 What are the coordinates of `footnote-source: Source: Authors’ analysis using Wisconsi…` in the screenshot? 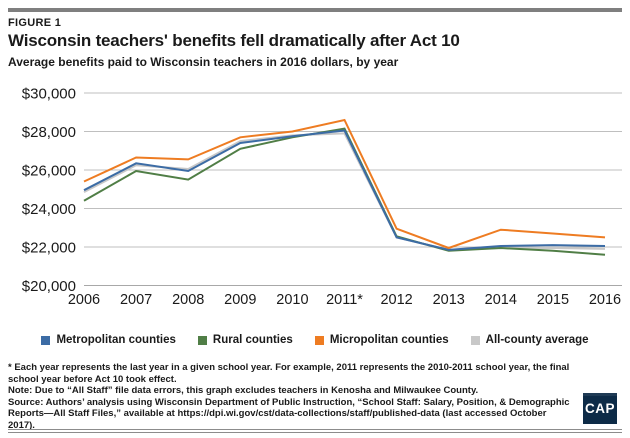 It's located at (289, 413).